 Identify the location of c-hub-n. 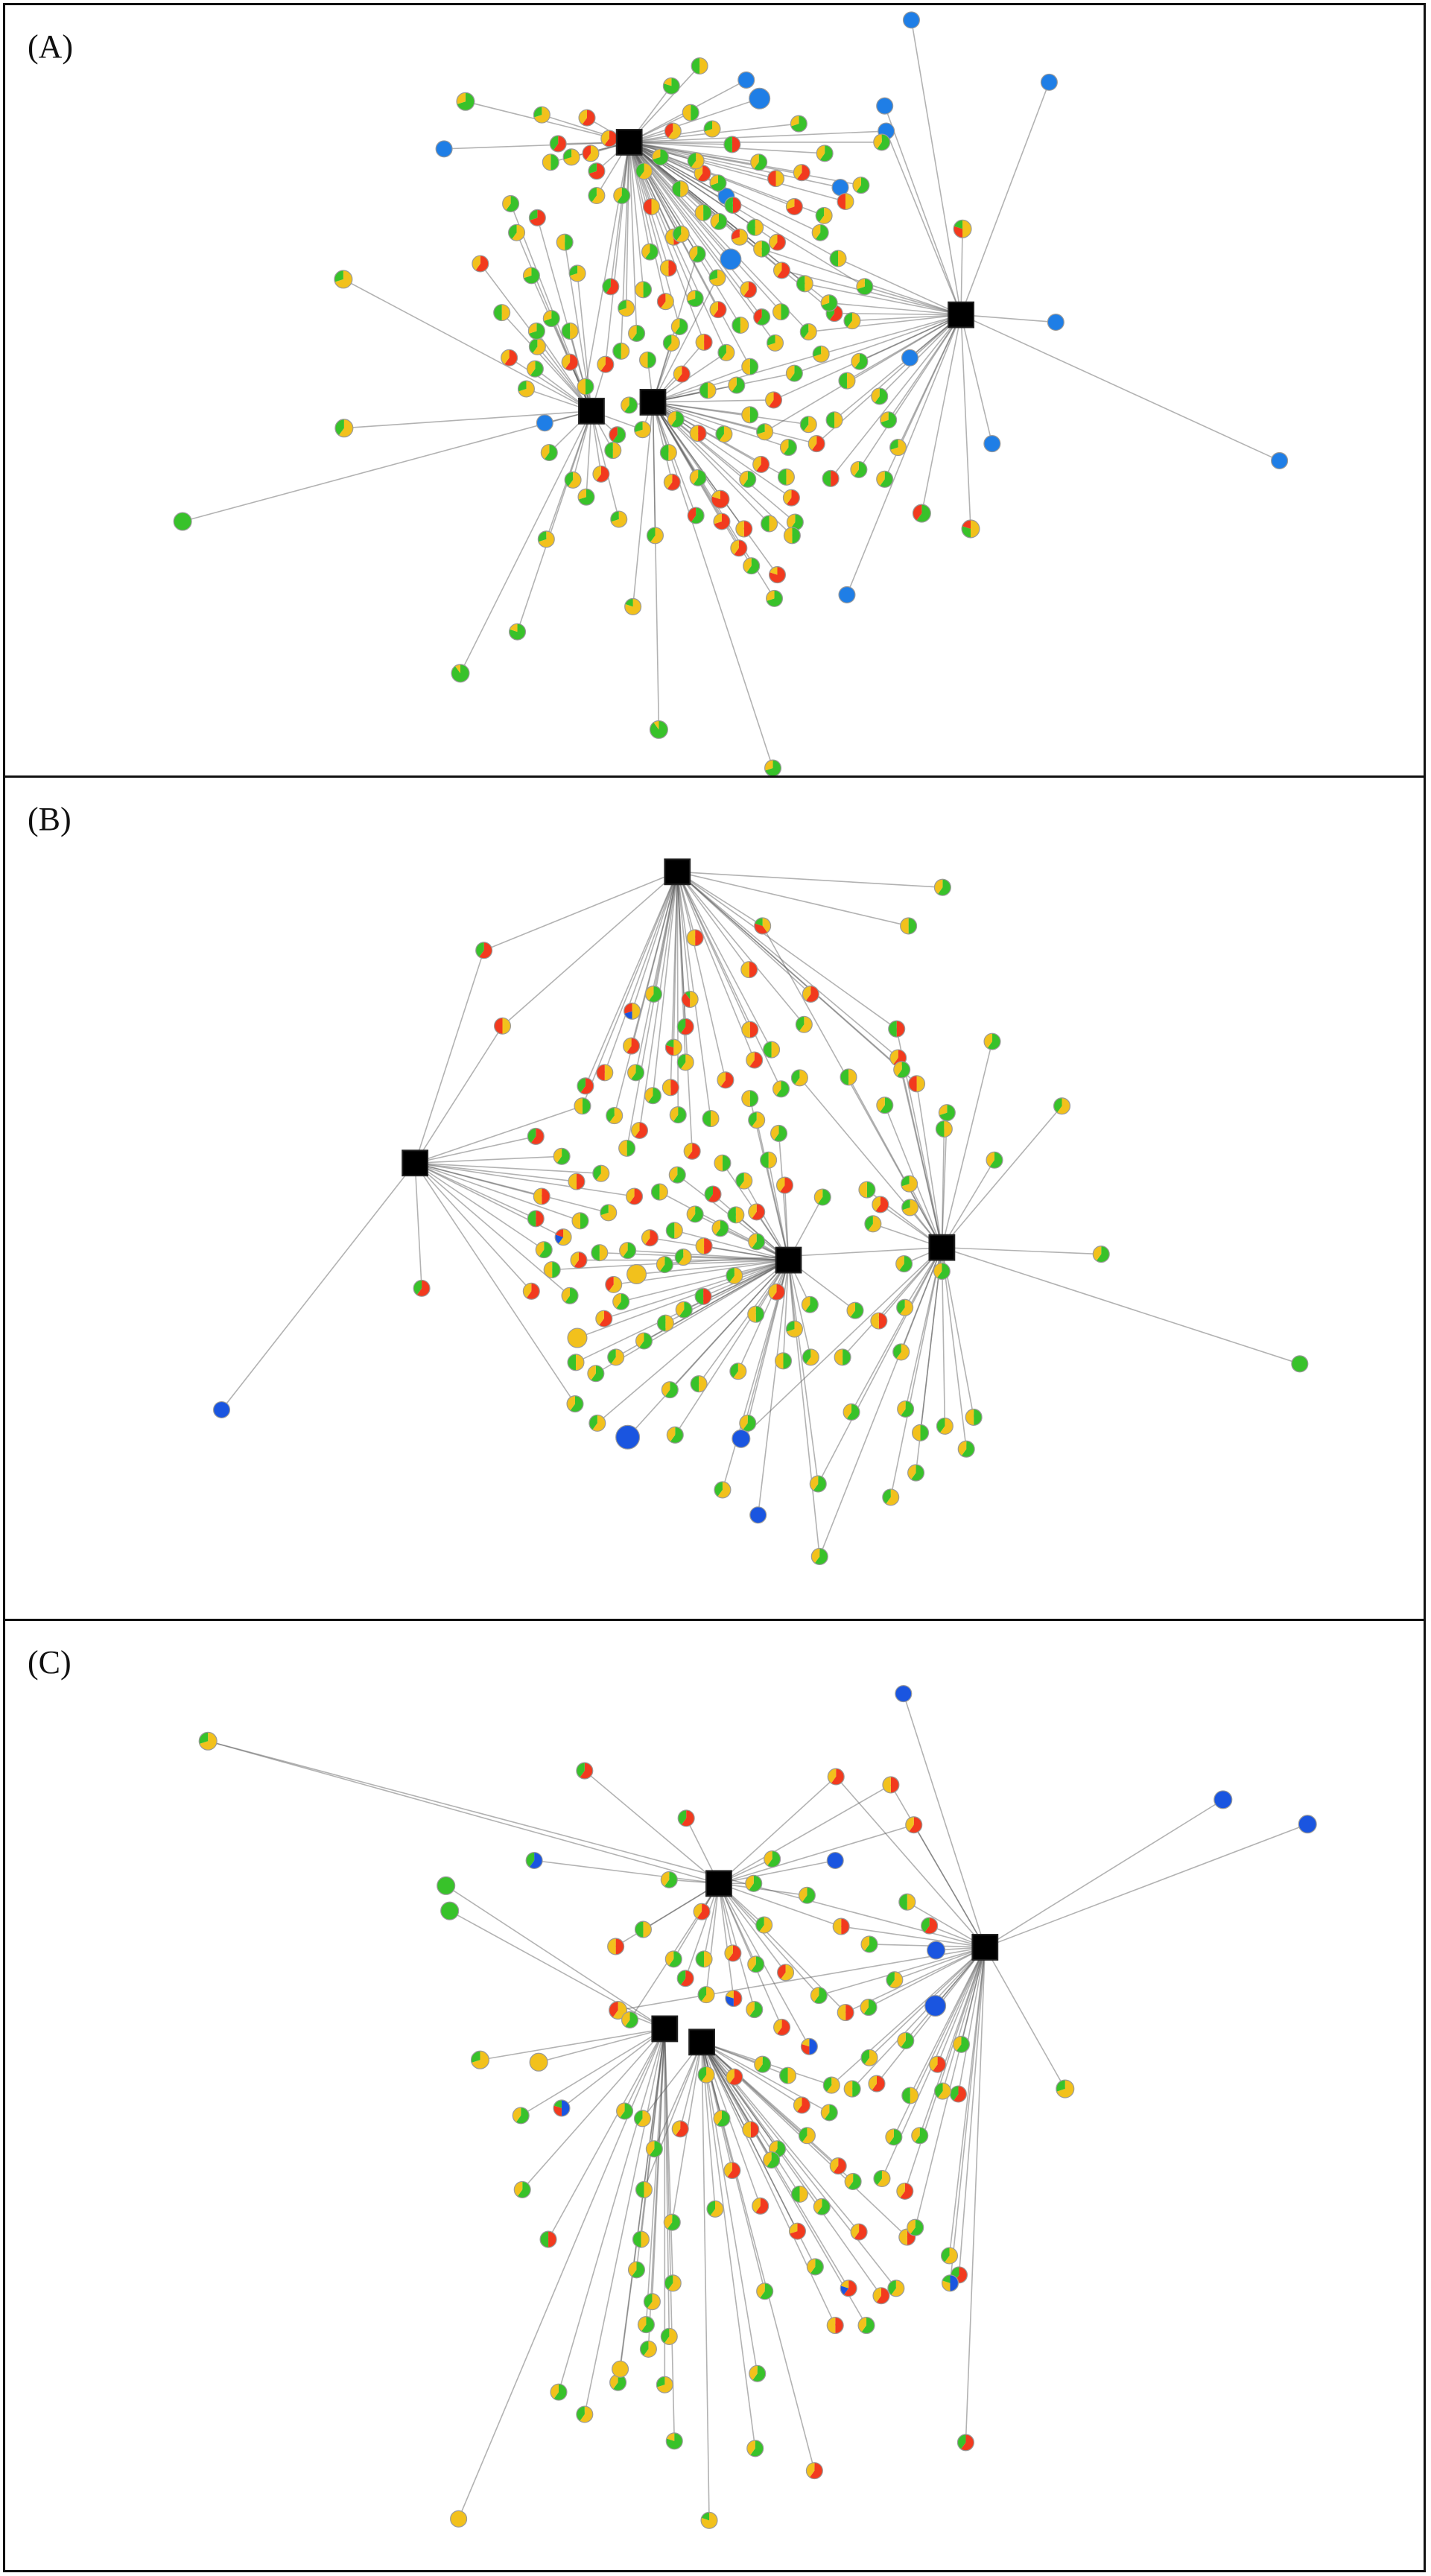
(665, 2029).